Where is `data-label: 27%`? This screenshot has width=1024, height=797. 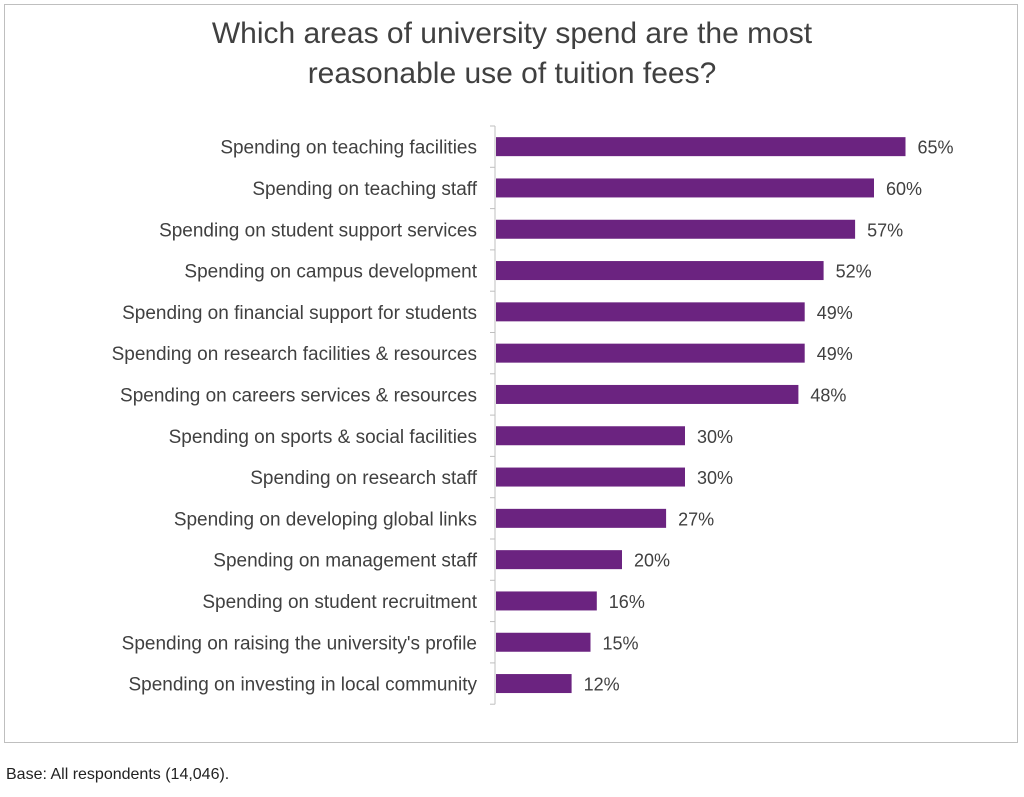
data-label: 27% is located at coordinates (696, 519).